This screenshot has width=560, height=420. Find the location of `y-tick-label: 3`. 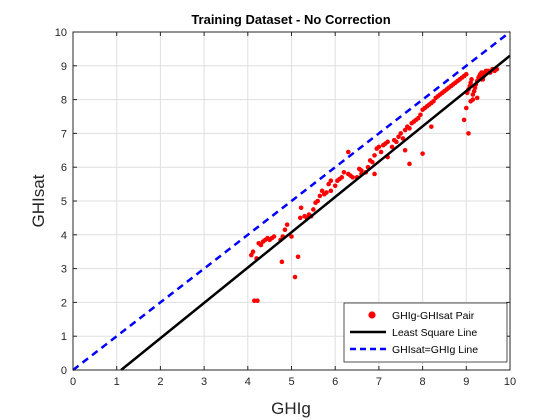

y-tick-label: 3 is located at coordinates (64, 270).